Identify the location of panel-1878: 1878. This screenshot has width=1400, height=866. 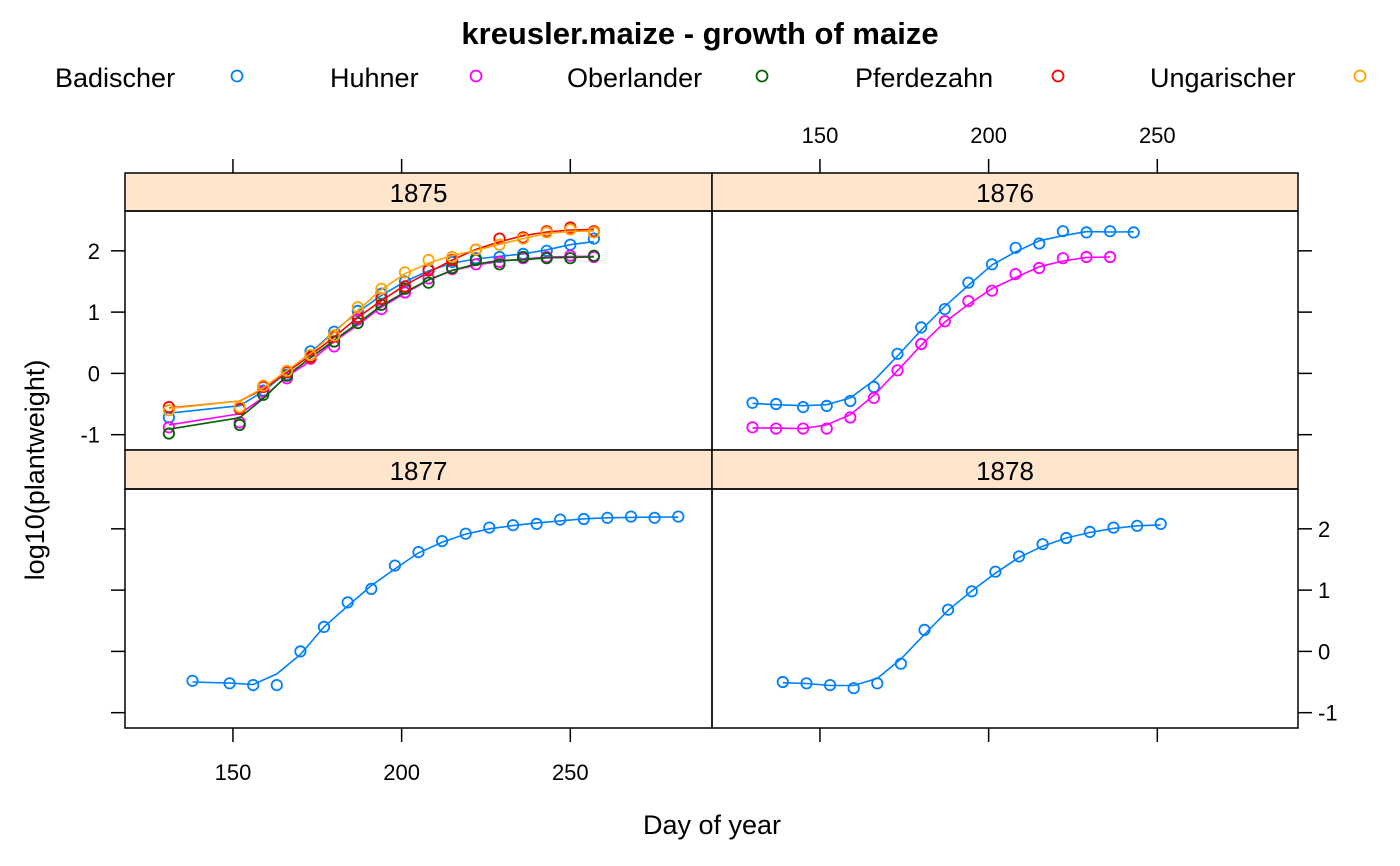
(1005, 589).